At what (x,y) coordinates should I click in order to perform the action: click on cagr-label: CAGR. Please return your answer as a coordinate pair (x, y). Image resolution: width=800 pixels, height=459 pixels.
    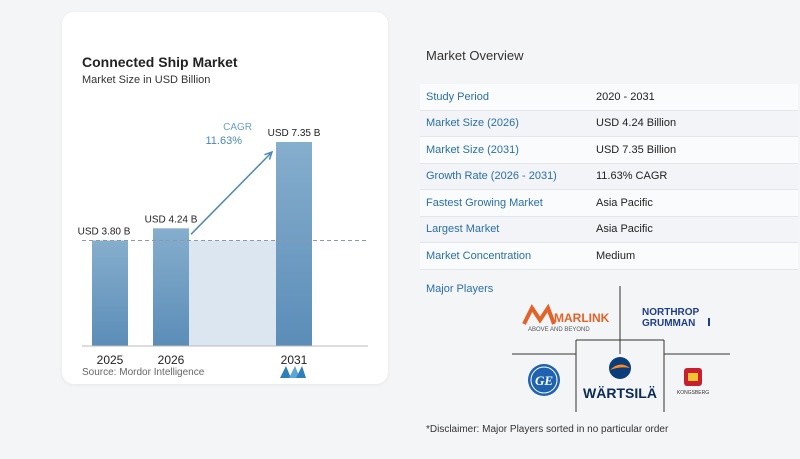
    Looking at the image, I should click on (237, 127).